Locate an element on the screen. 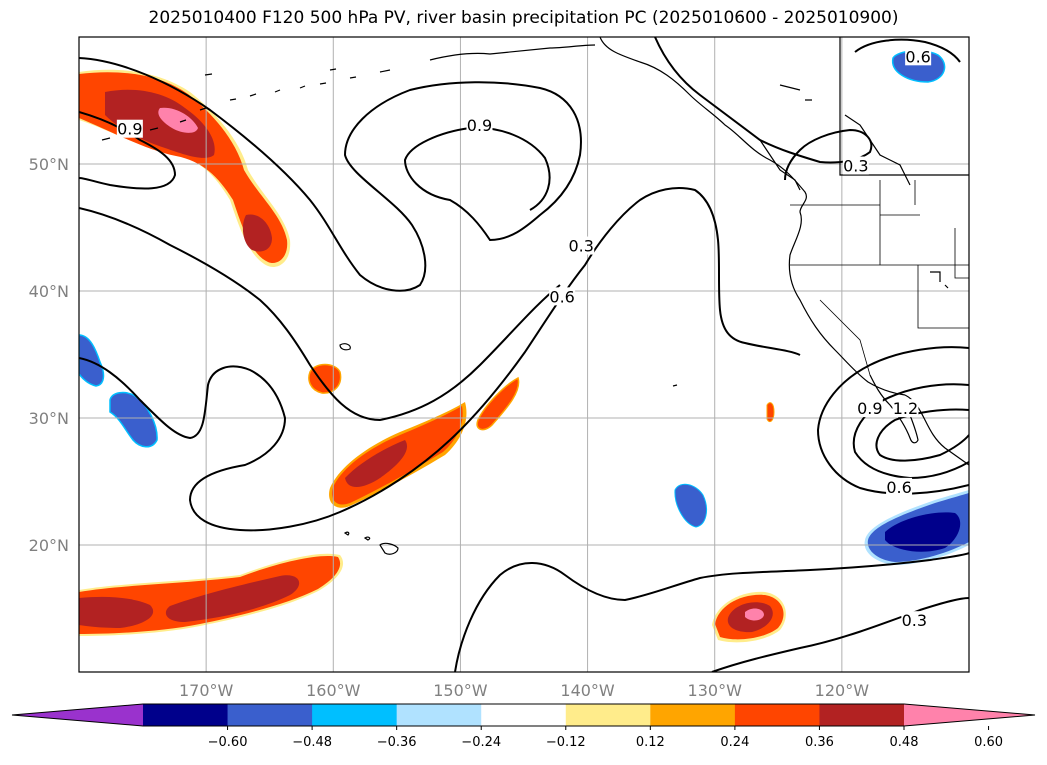  lon-label: 140°W is located at coordinates (587, 690).